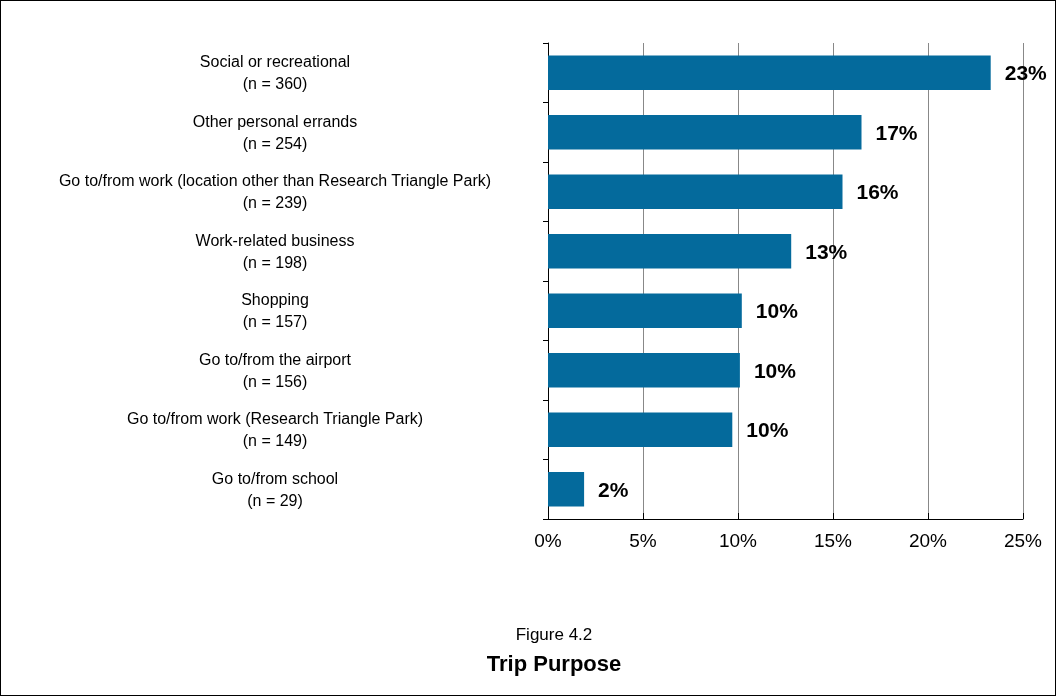  I want to click on data-label: 16%, so click(877, 192).